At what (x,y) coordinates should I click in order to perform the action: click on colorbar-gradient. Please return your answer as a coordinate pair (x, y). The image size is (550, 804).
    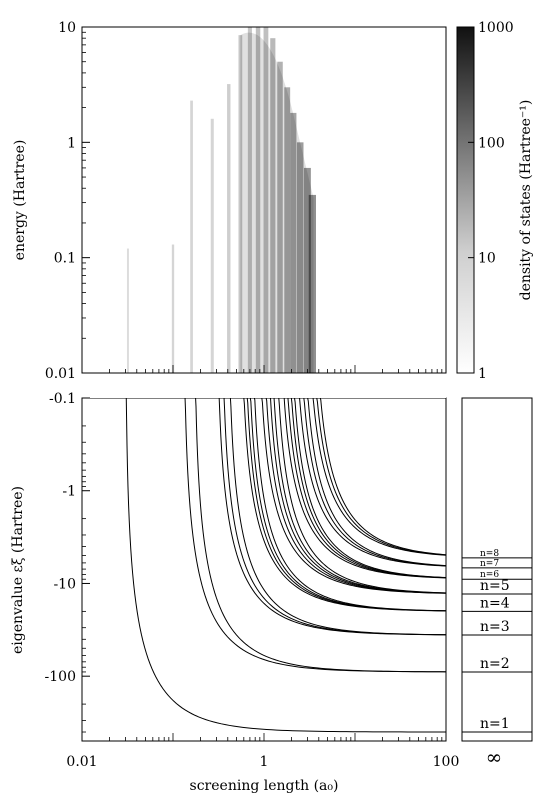
    Looking at the image, I should click on (465, 200).